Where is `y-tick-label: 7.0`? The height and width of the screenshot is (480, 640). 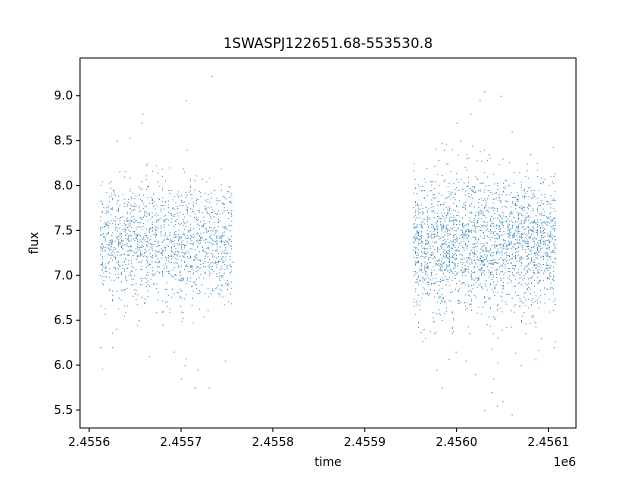 y-tick-label: 7.0 is located at coordinates (63, 275).